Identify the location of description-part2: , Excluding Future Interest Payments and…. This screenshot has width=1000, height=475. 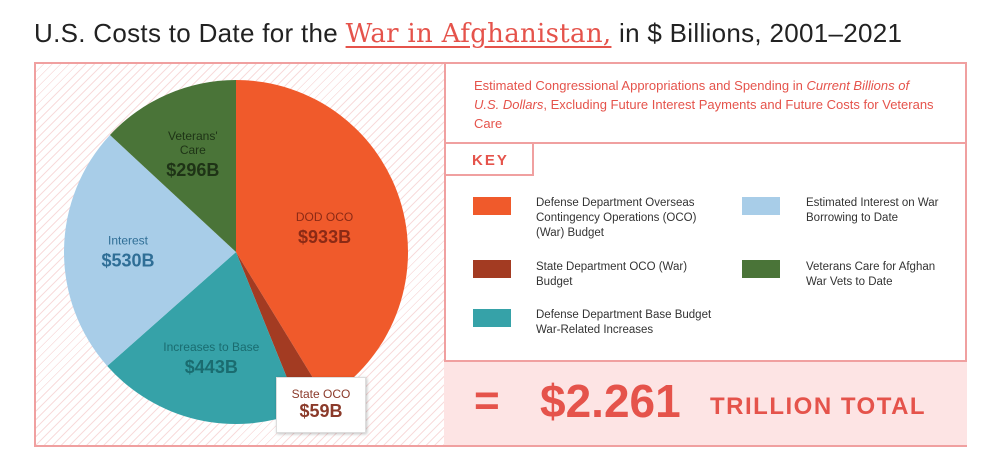
(704, 114).